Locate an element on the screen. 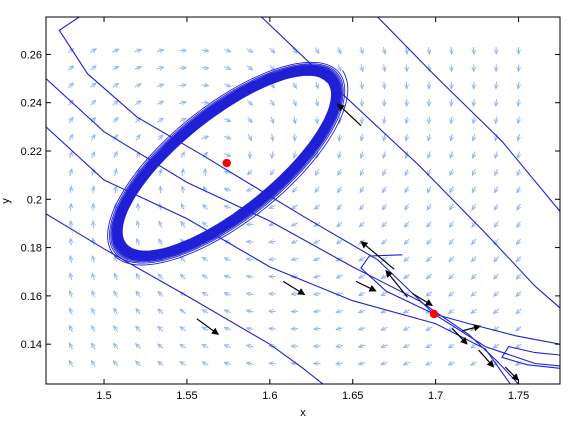  x-tick-label: 1.7 is located at coordinates (435, 396).